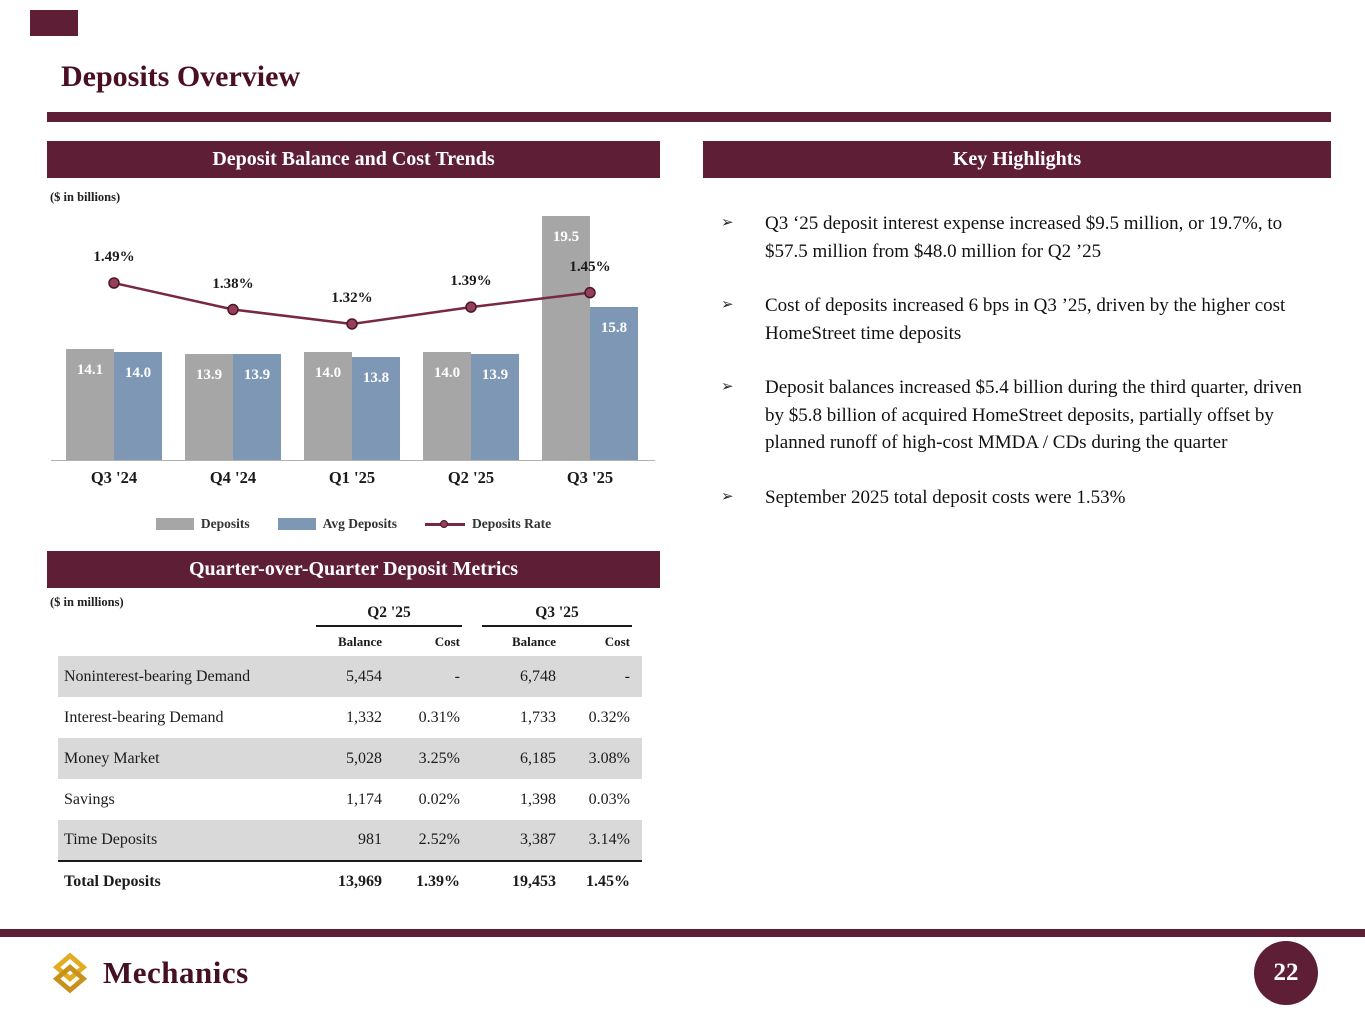  Describe the element at coordinates (566, 237) in the screenshot. I see `bar-value-label: 19.5` at that location.